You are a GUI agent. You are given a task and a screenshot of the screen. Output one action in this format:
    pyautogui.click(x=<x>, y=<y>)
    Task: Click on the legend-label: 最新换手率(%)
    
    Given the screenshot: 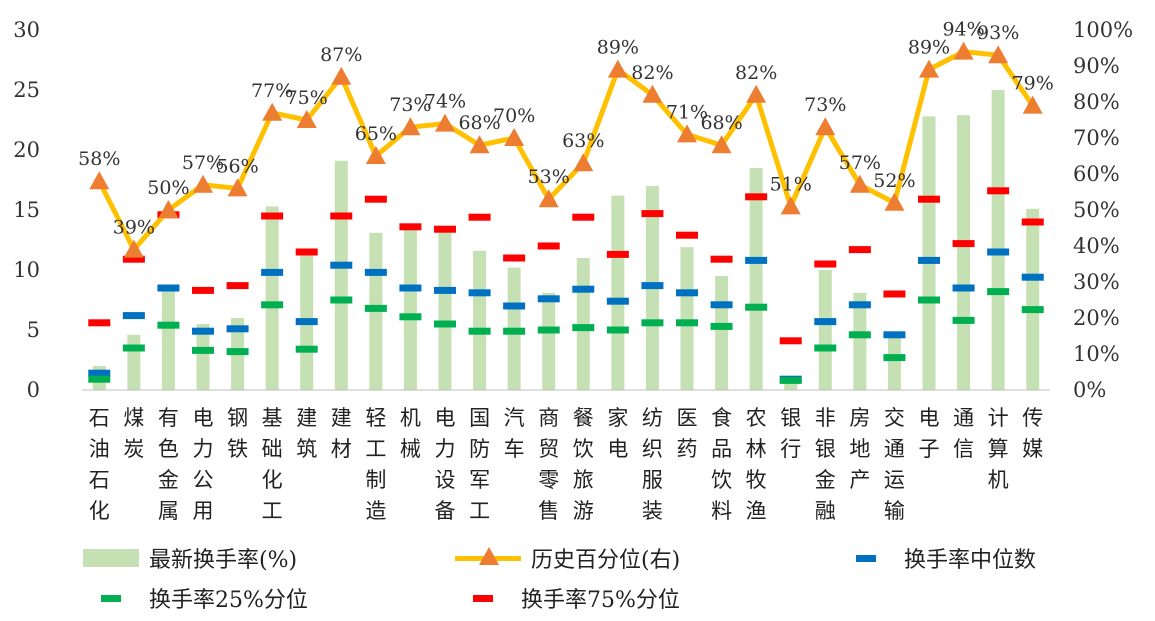 What is the action you would take?
    pyautogui.click(x=223, y=560)
    